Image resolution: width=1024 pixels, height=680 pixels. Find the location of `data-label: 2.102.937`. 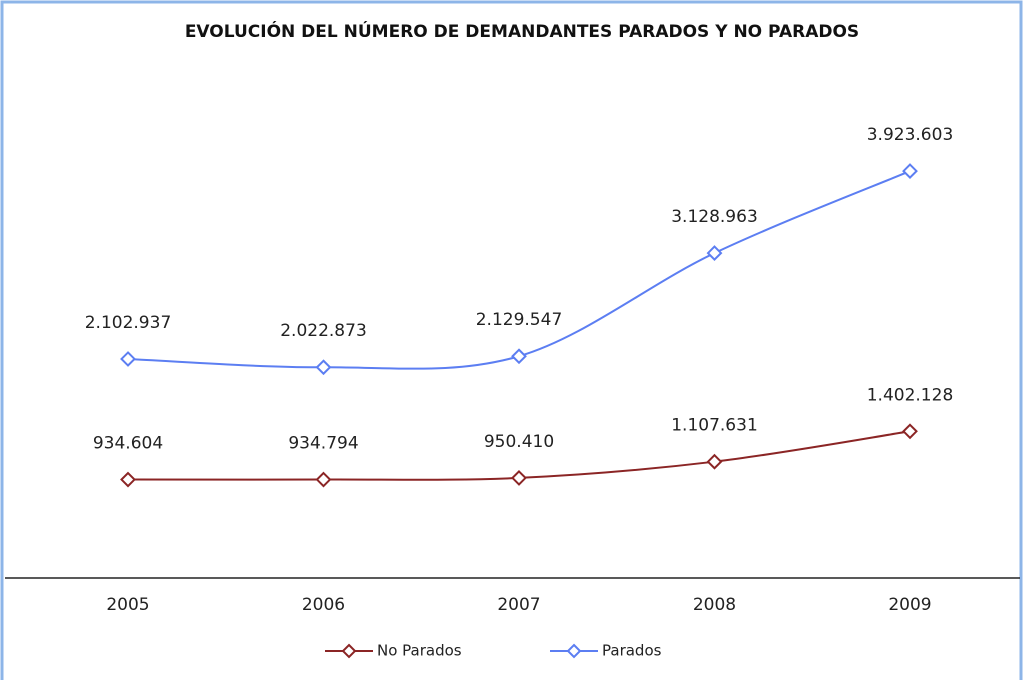

data-label: 2.102.937 is located at coordinates (128, 323).